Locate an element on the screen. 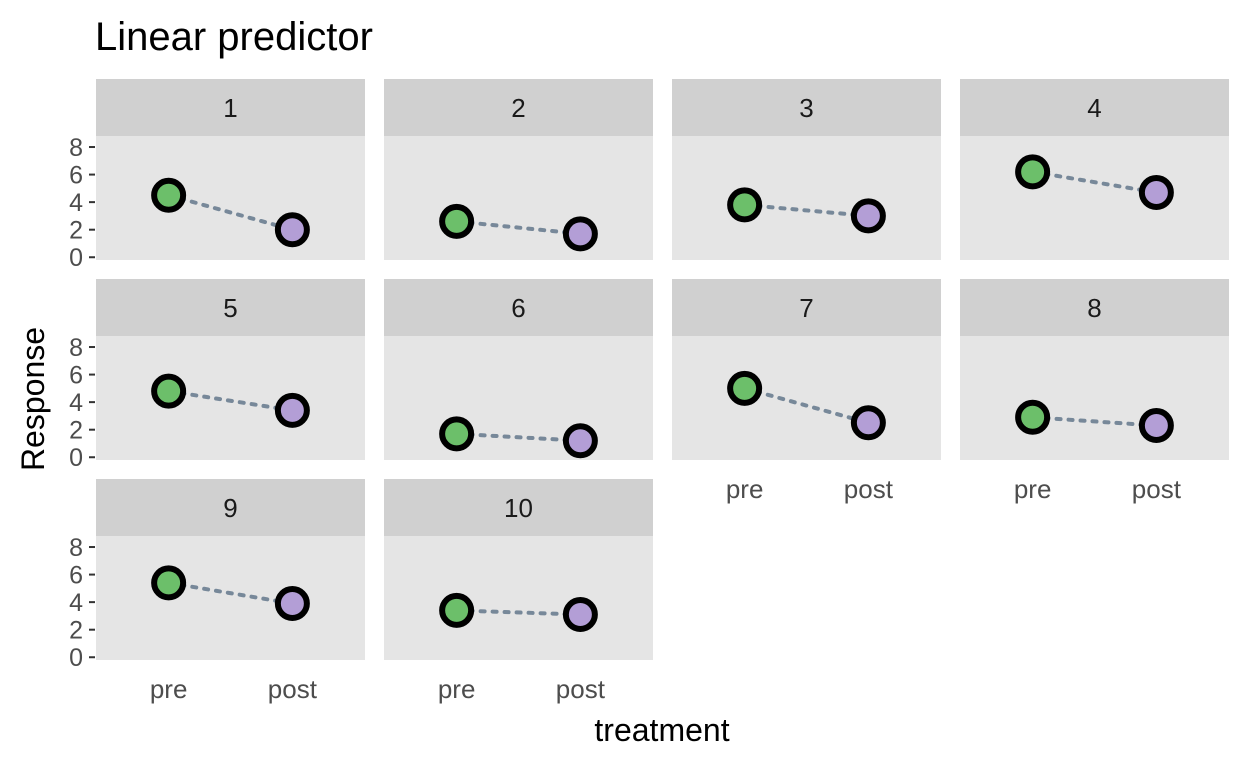 This screenshot has height=768, width=1248. x-axis-label: treatment is located at coordinates (661, 730).